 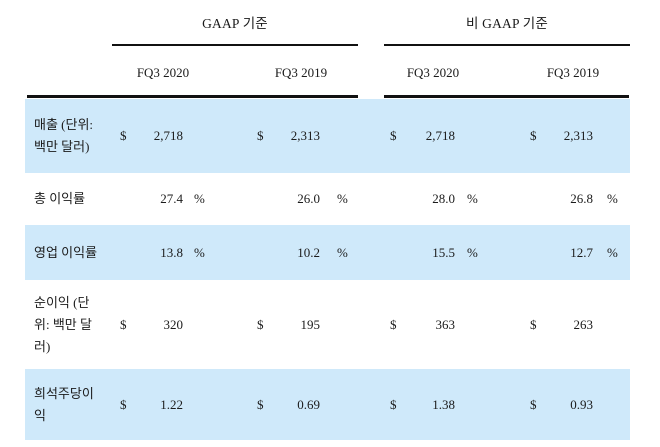 I want to click on group-header-gaap: GAAP 기준, so click(x=235, y=23).